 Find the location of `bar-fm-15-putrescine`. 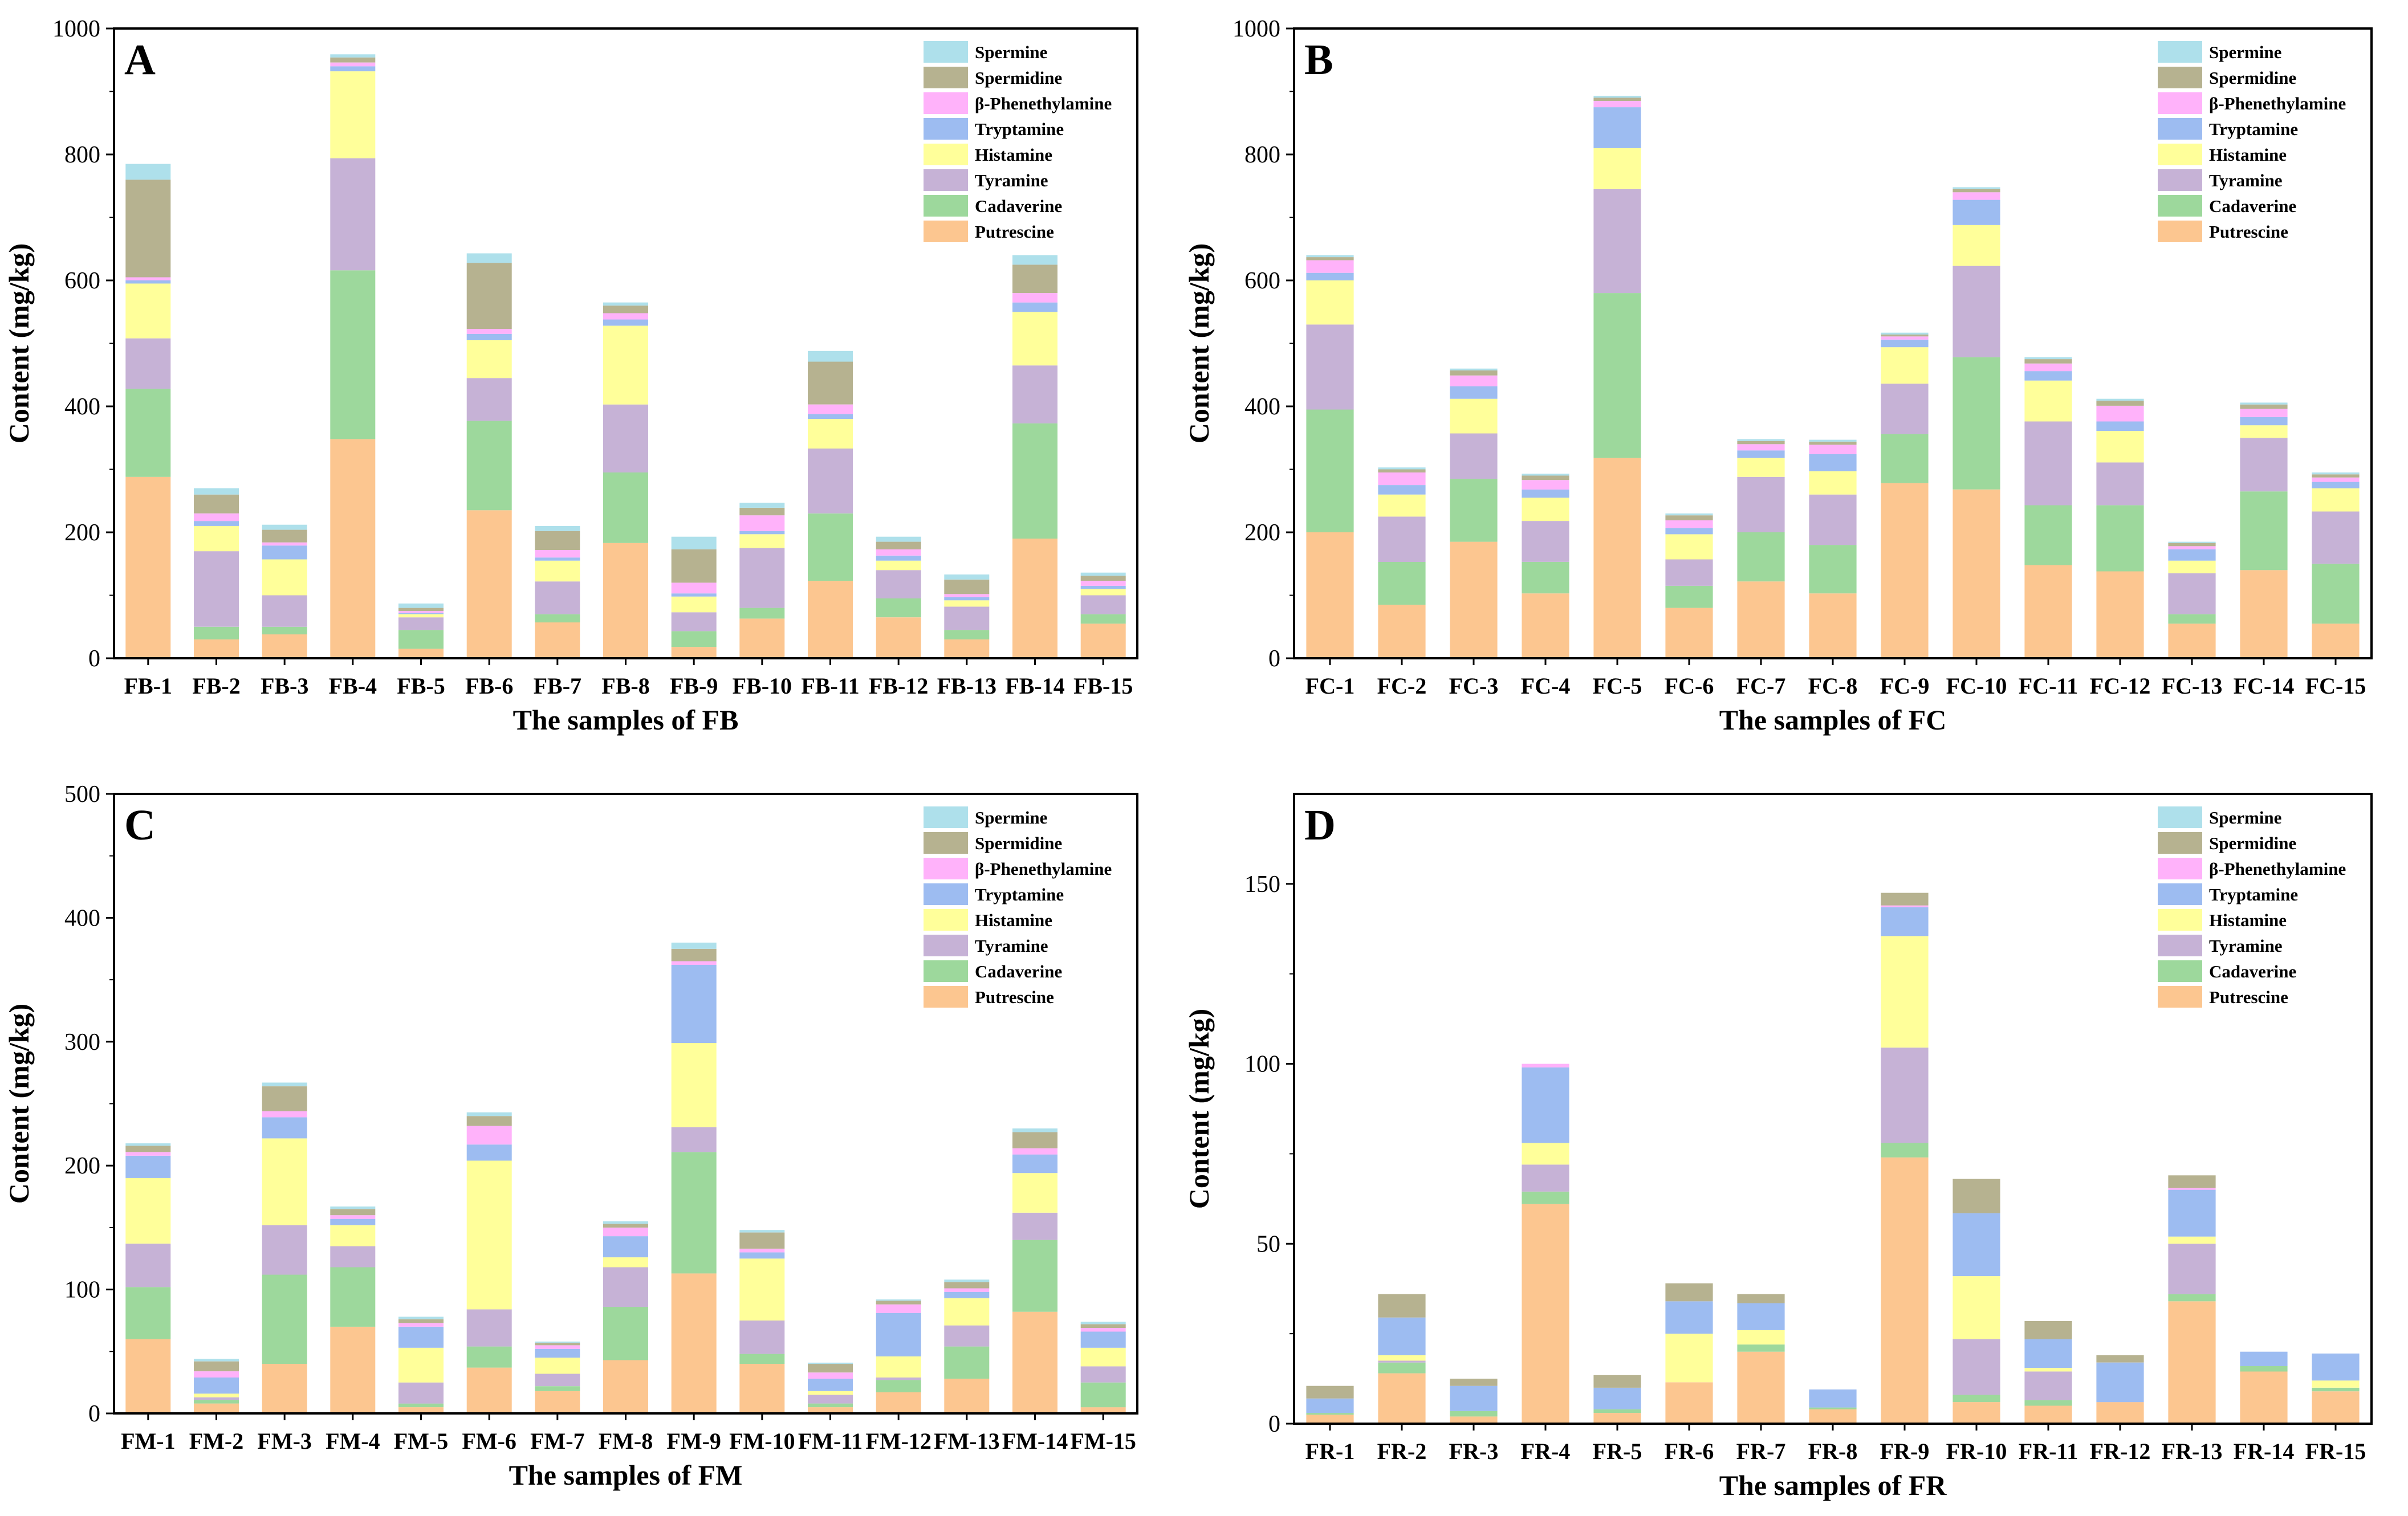

bar-fm-15-putrescine is located at coordinates (1103, 1410).